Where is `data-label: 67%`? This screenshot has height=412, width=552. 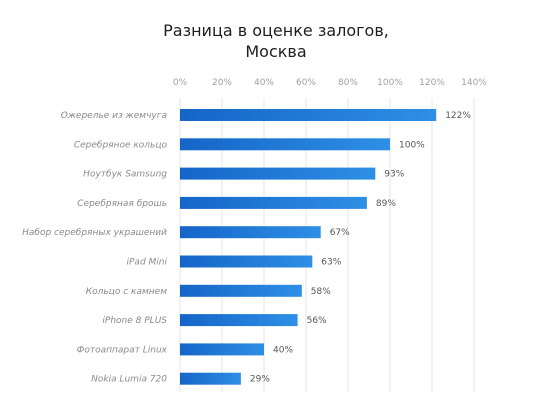
data-label: 67% is located at coordinates (340, 233).